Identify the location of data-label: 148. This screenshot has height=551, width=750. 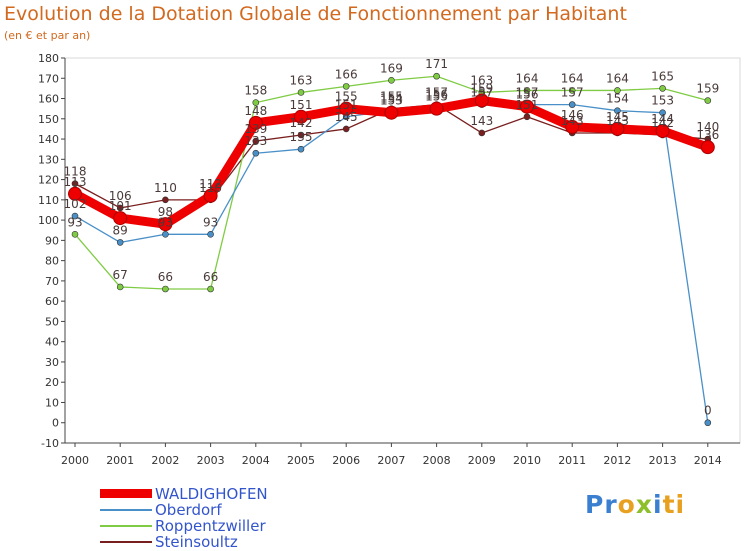
(255, 111).